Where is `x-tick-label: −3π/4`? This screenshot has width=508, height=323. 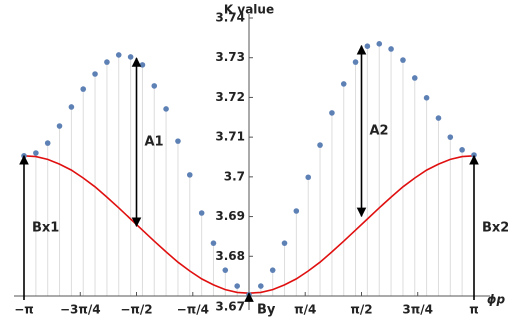 x-tick-label: −3π/4 is located at coordinates (80, 310).